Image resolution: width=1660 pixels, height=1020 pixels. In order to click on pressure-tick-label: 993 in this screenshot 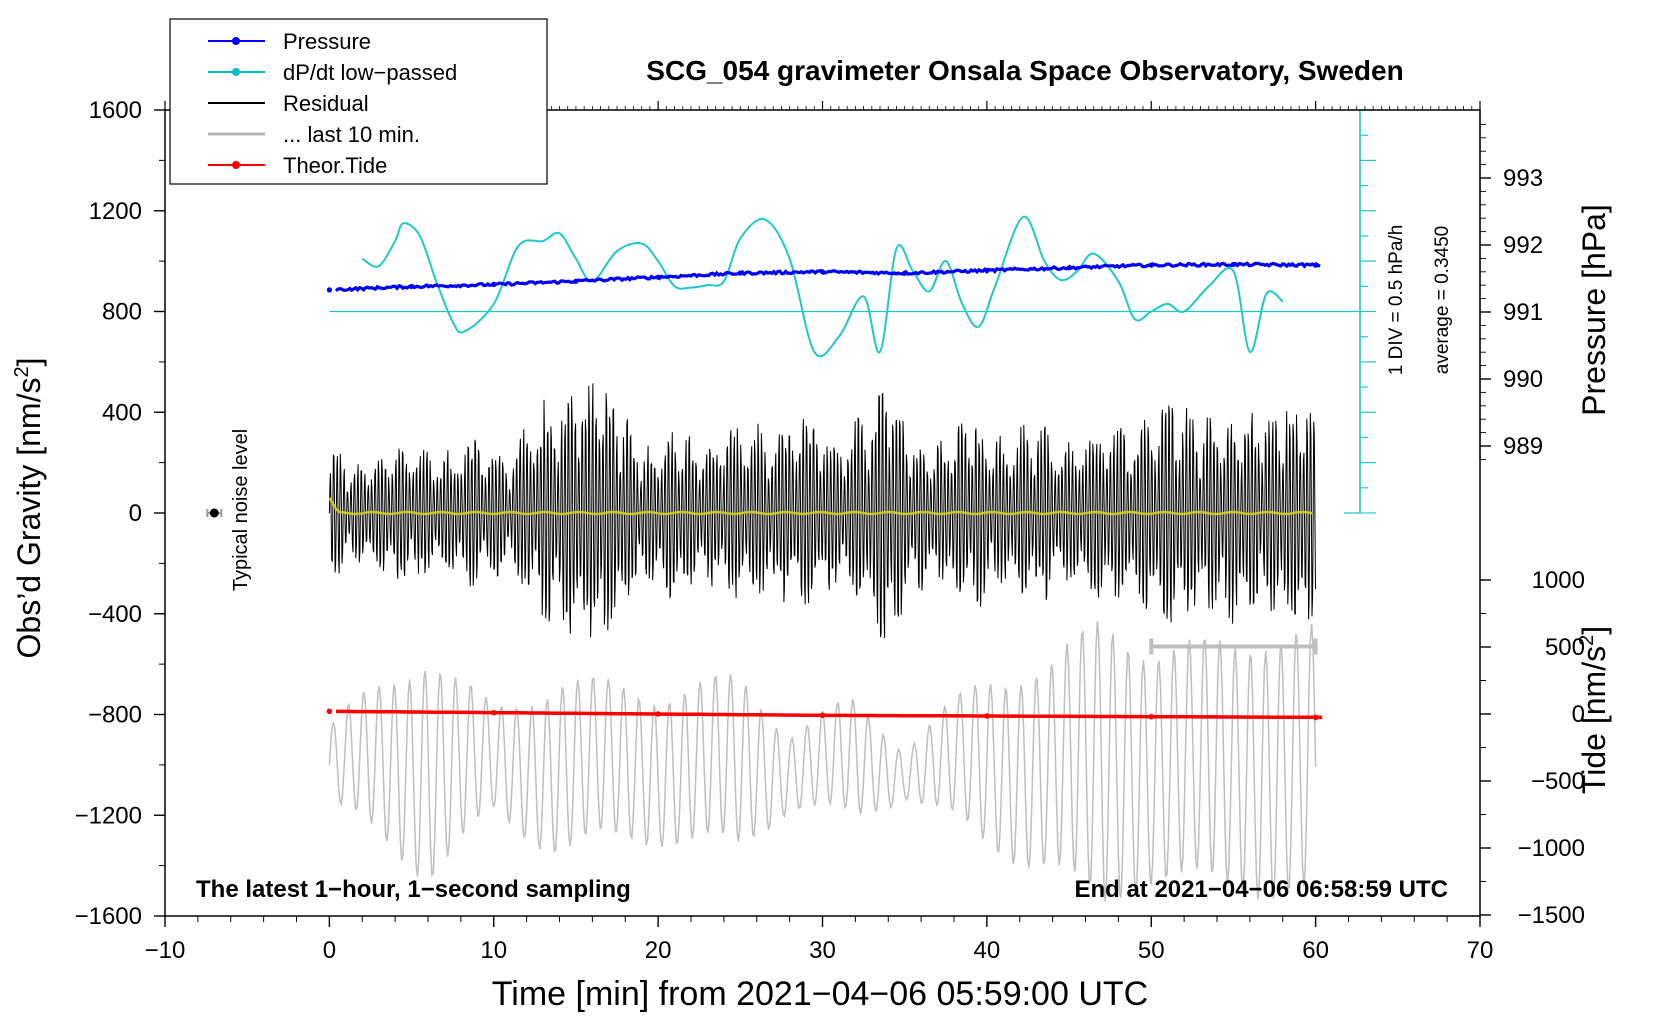, I will do `click(1523, 178)`.